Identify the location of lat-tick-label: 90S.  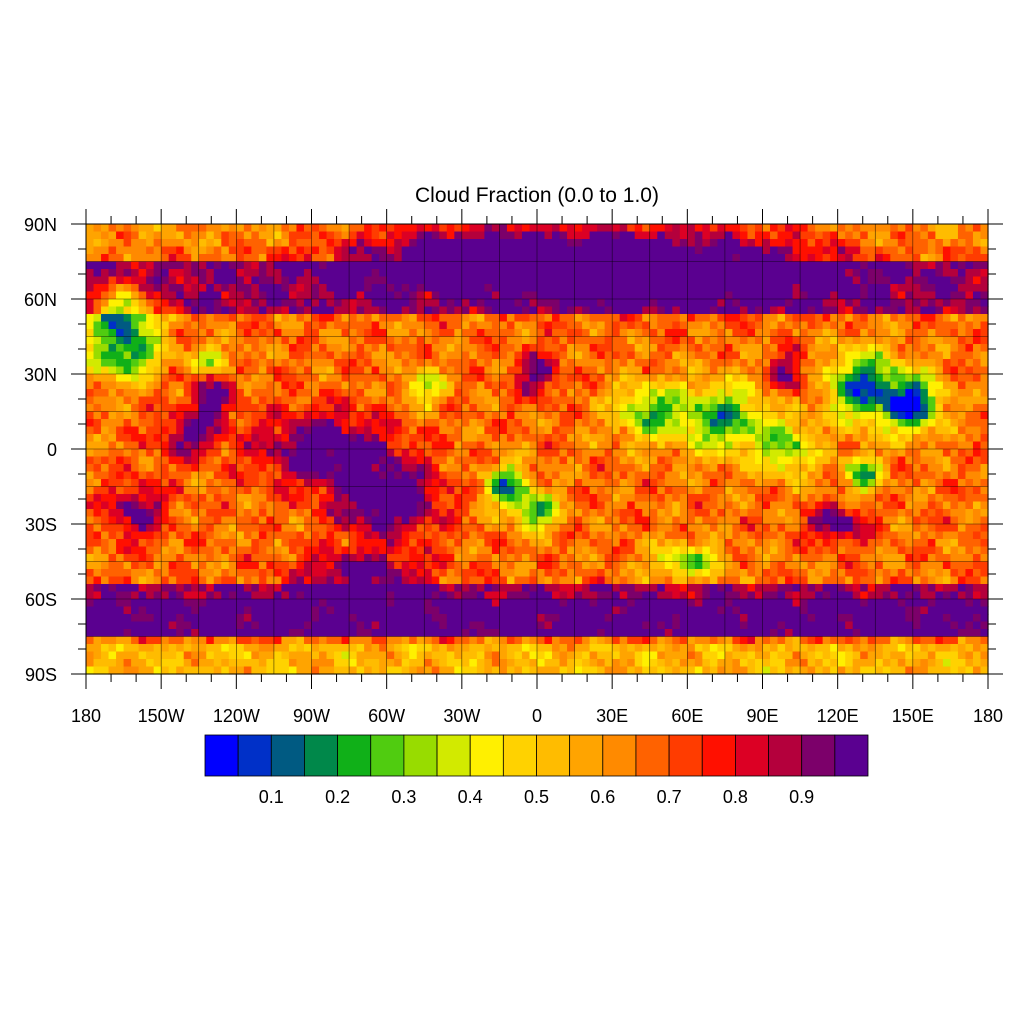
(41, 675).